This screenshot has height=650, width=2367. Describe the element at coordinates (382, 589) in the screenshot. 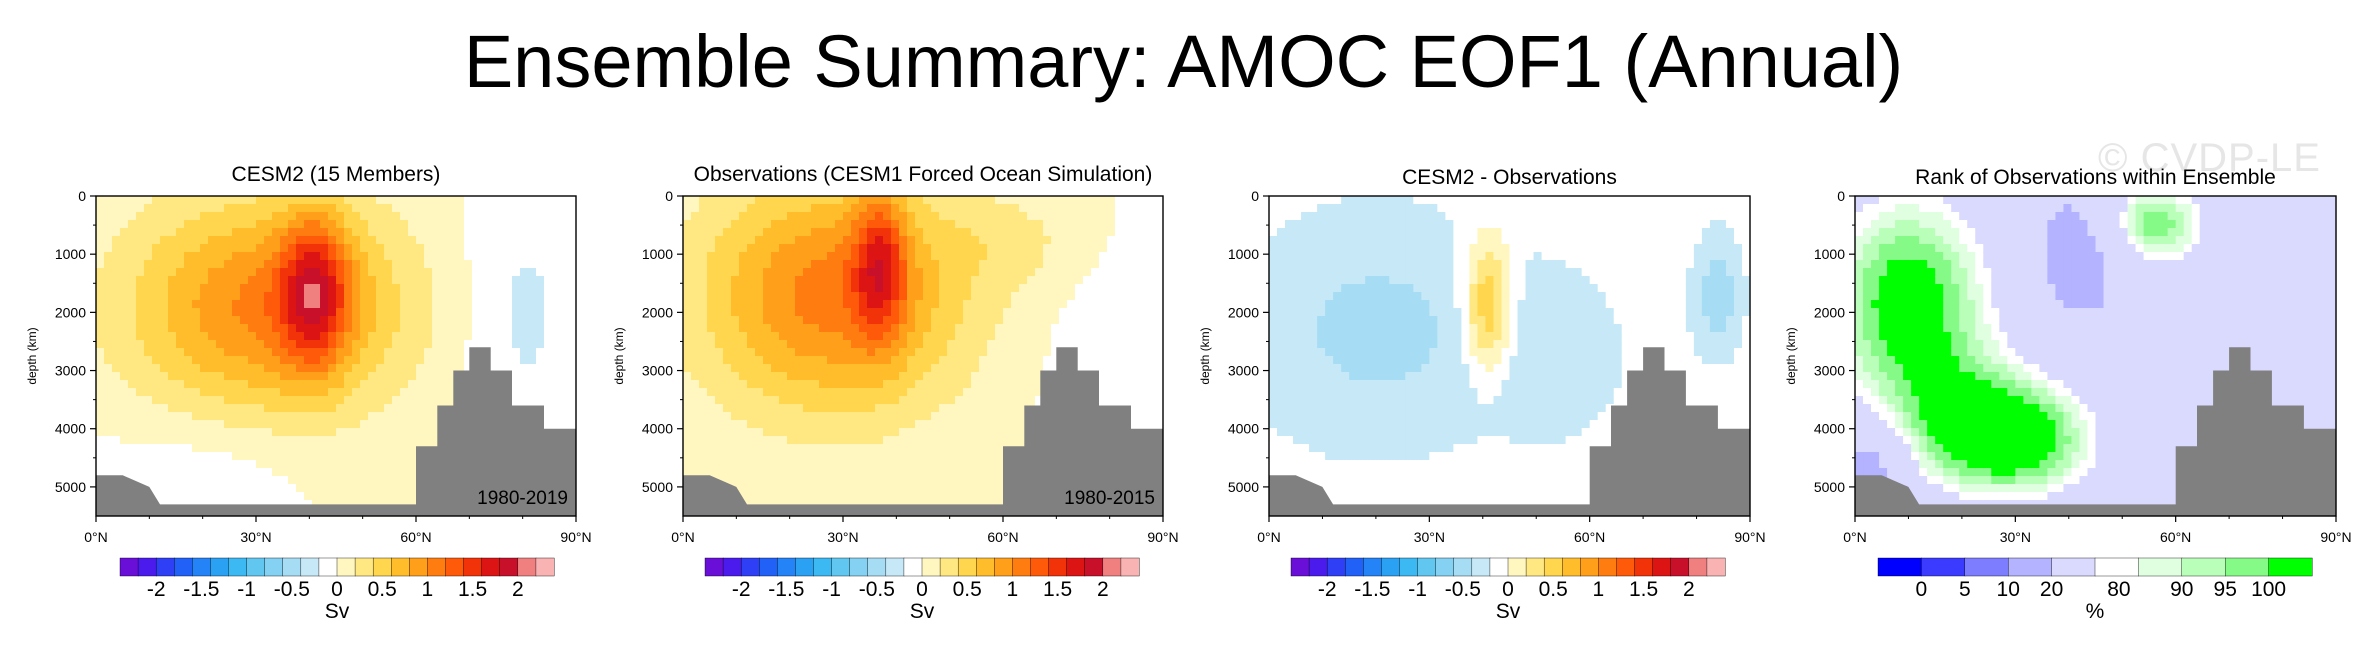

I see `colorbar-tick-label: 0.5` at that location.